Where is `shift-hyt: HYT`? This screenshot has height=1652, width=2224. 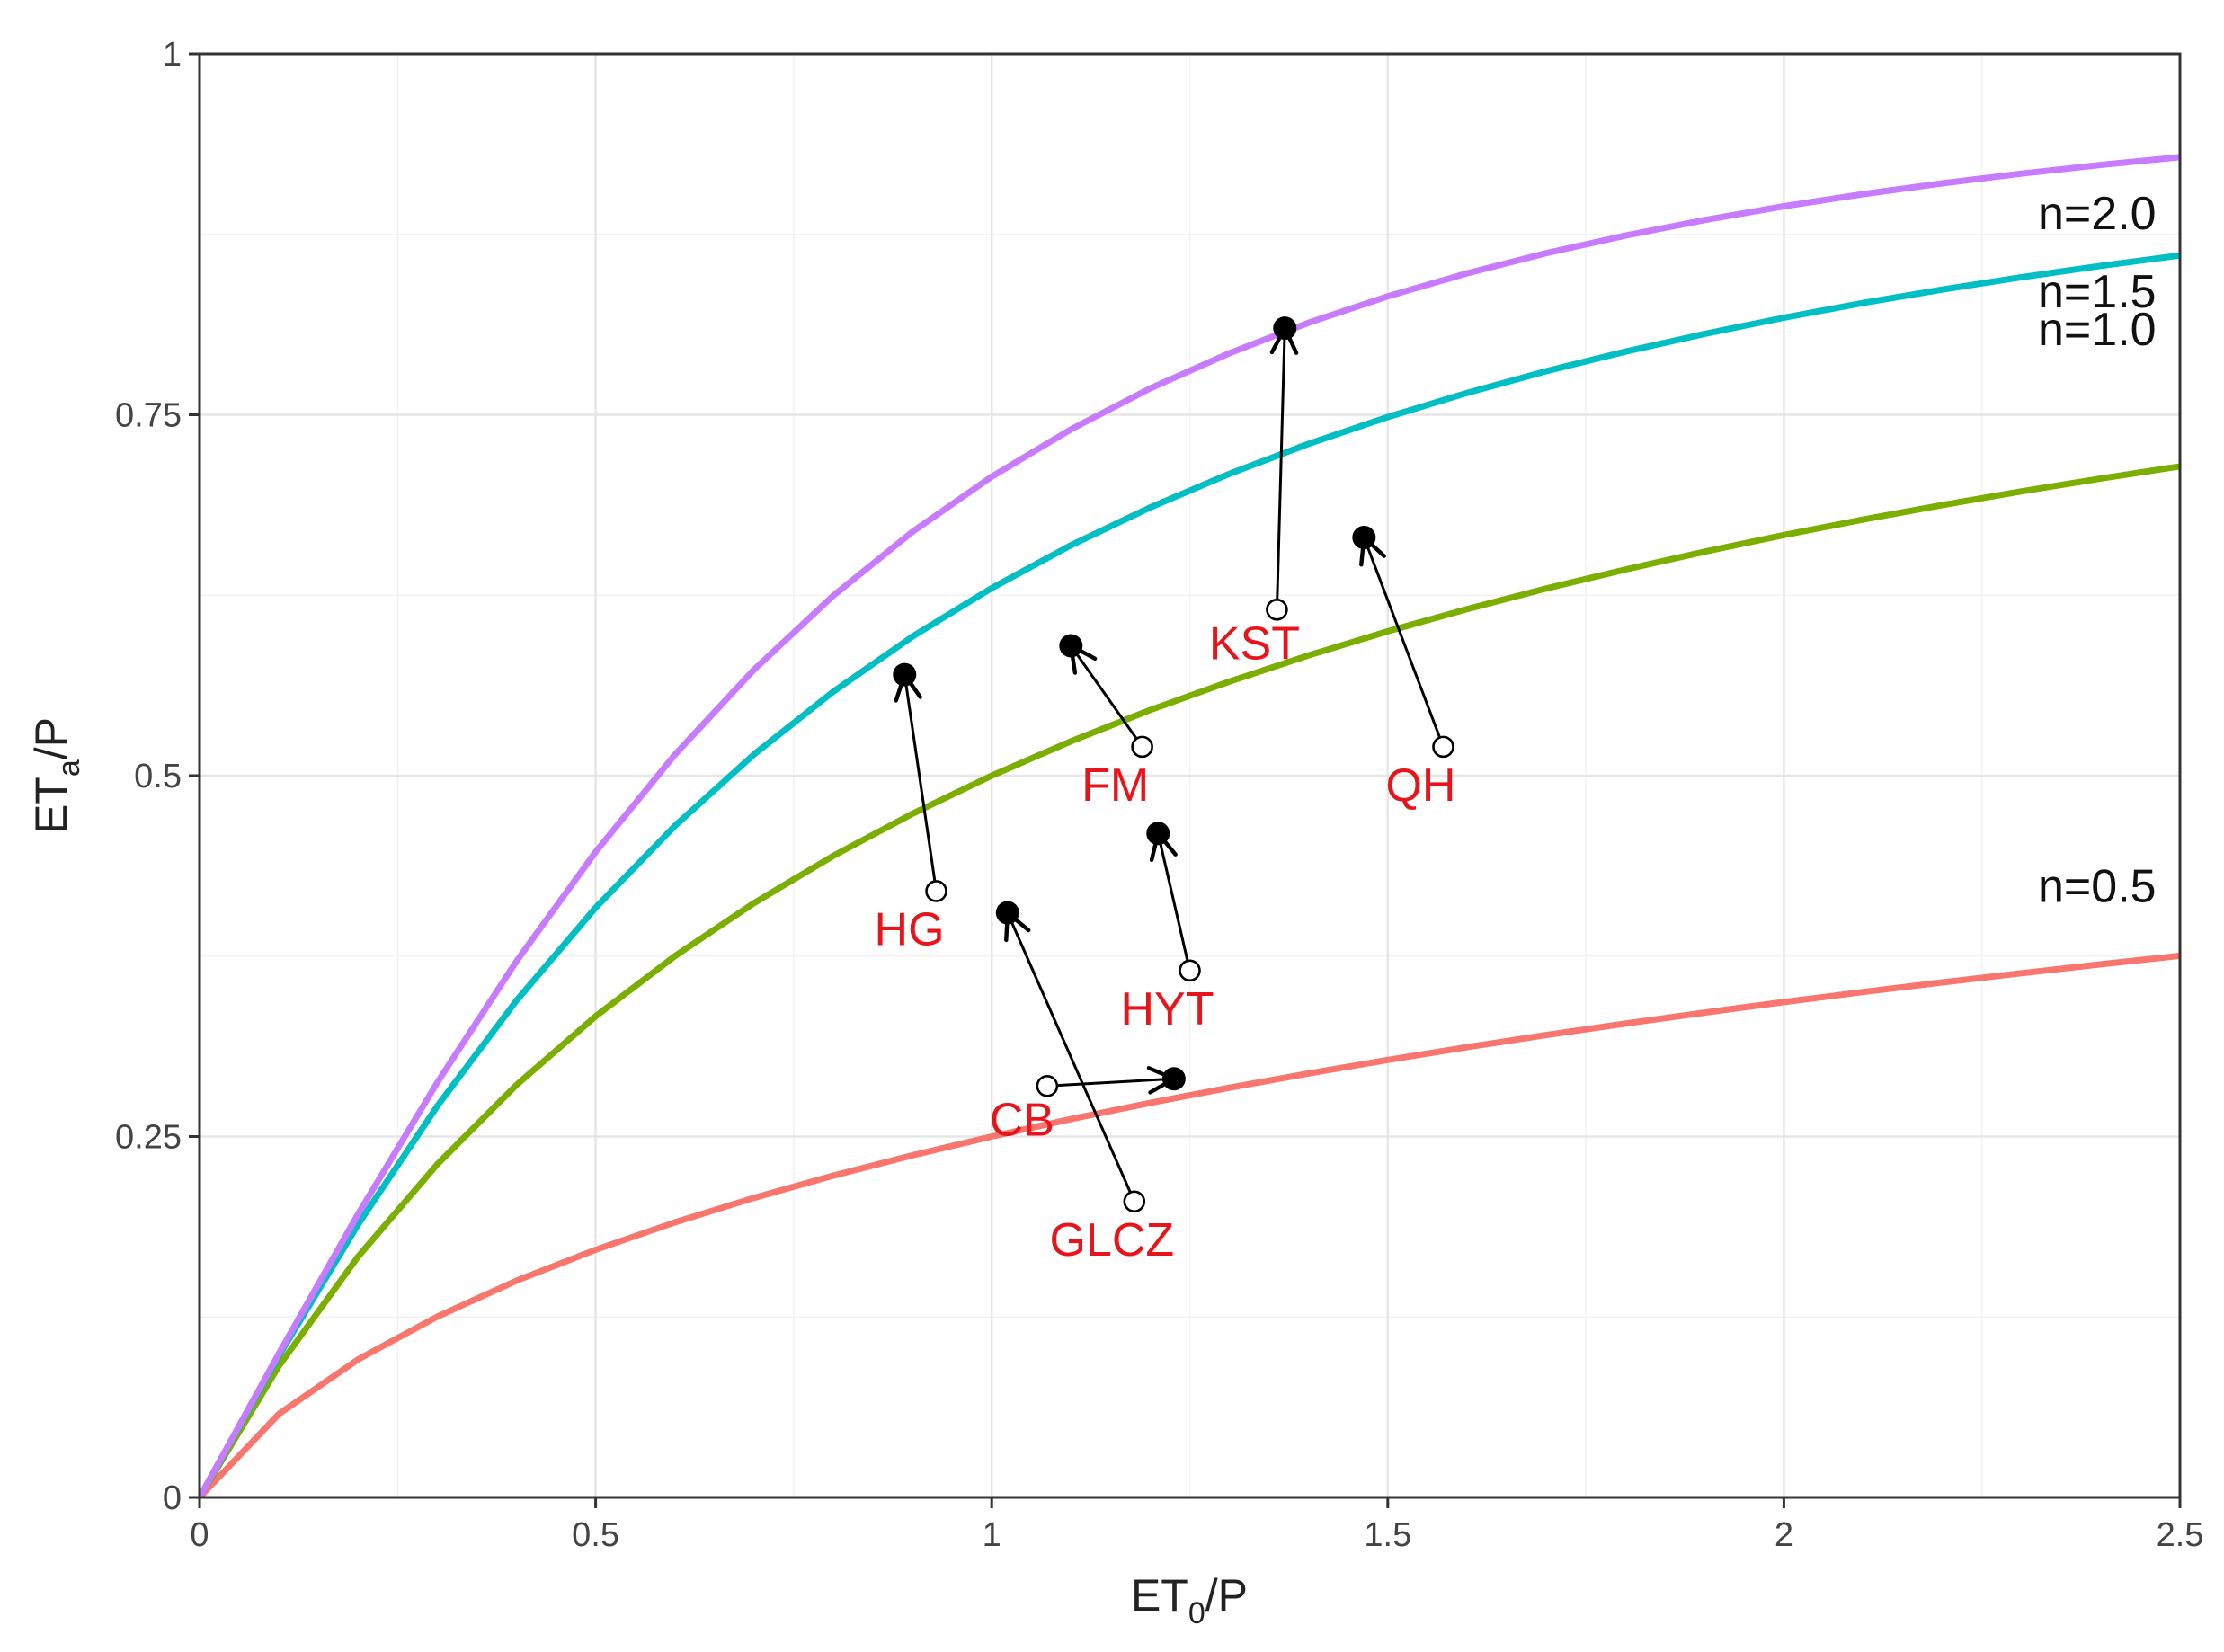
shift-hyt: HYT is located at coordinates (1167, 928).